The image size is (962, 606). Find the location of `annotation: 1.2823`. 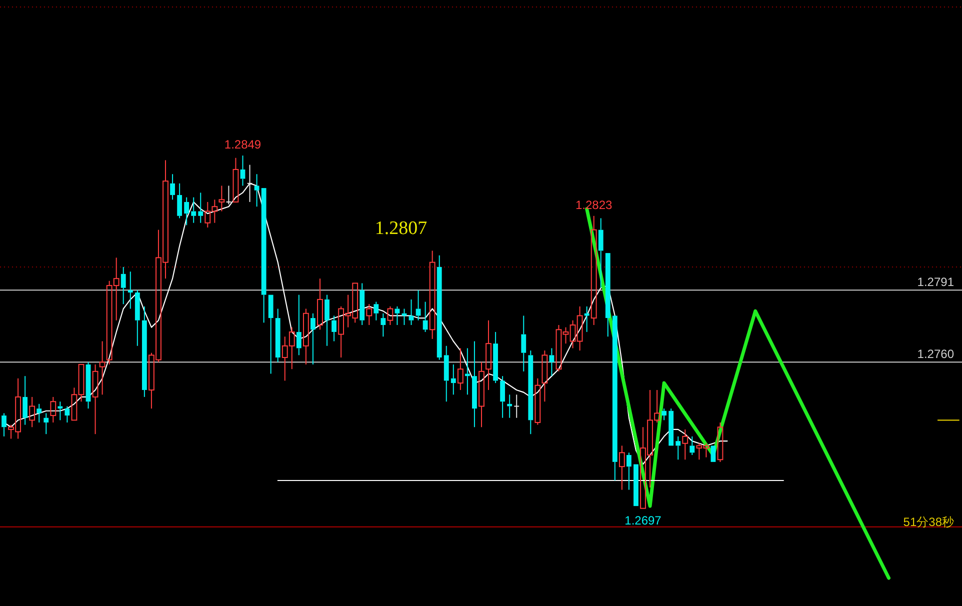

annotation: 1.2823 is located at coordinates (594, 205).